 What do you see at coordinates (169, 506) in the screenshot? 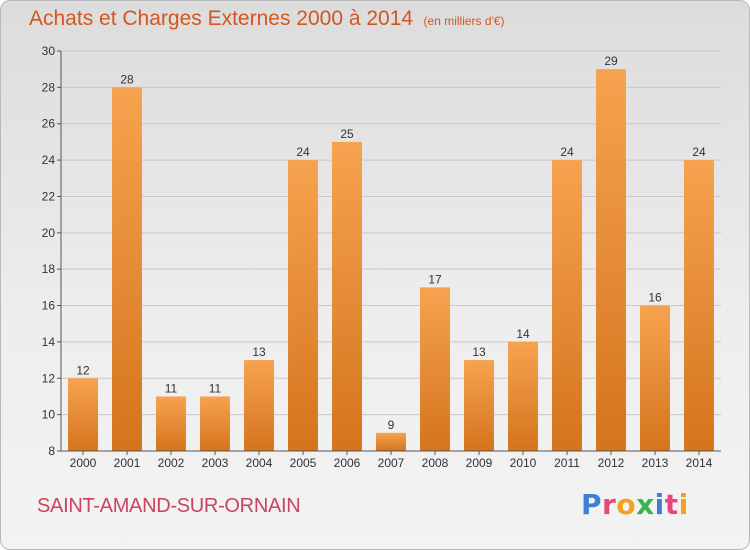
I see `place-name: SAINT-AMAND-SUR-ORNAIN` at bounding box center [169, 506].